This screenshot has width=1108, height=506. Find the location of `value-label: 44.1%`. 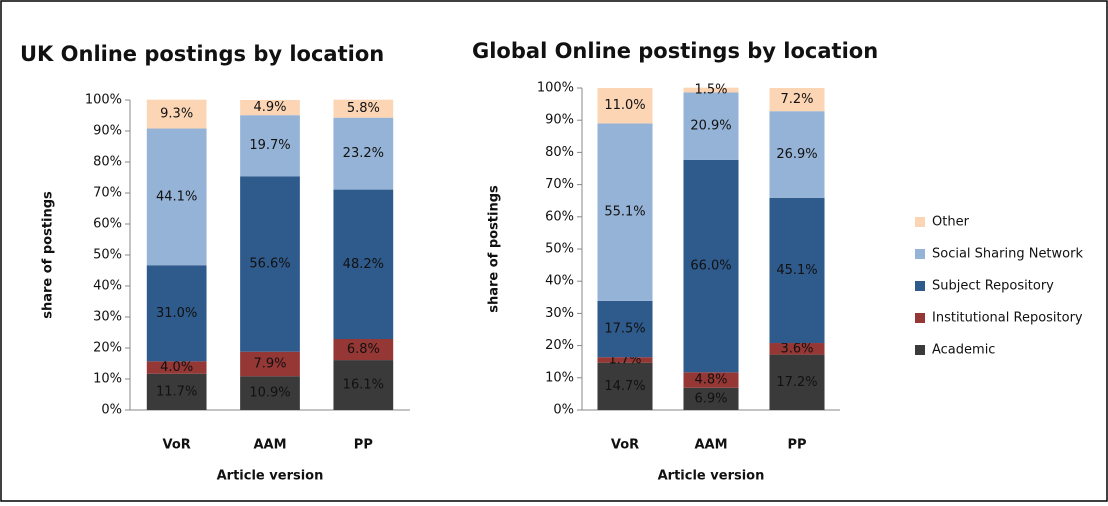

value-label: 44.1% is located at coordinates (176, 196).